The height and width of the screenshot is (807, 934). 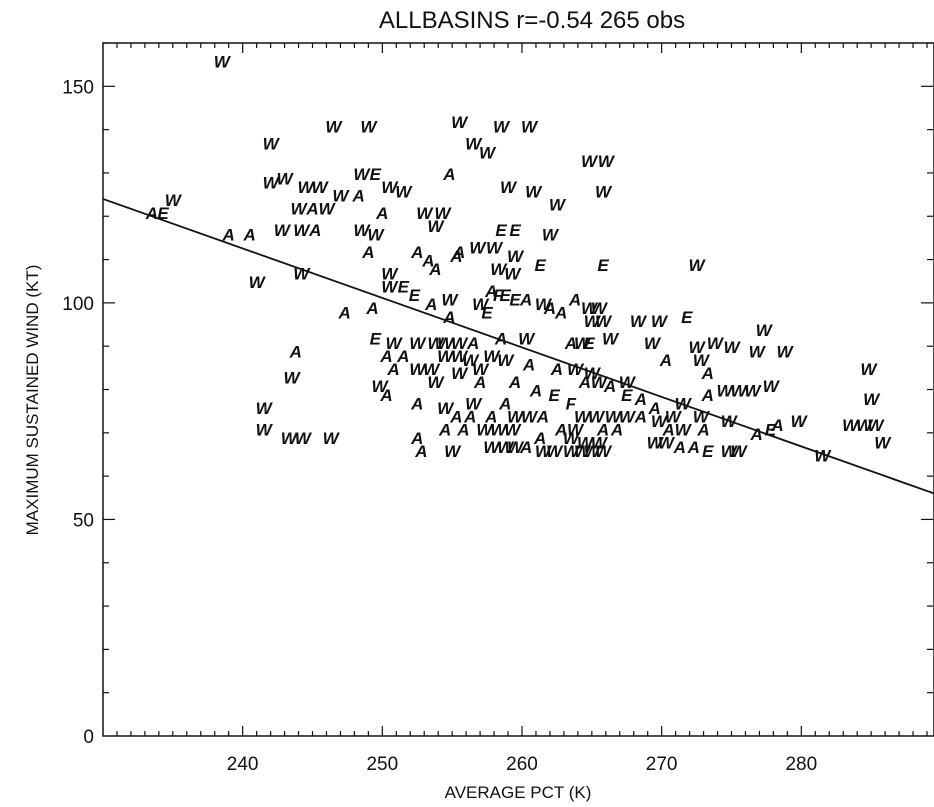 I want to click on y-tick-label: 0, so click(x=88, y=737).